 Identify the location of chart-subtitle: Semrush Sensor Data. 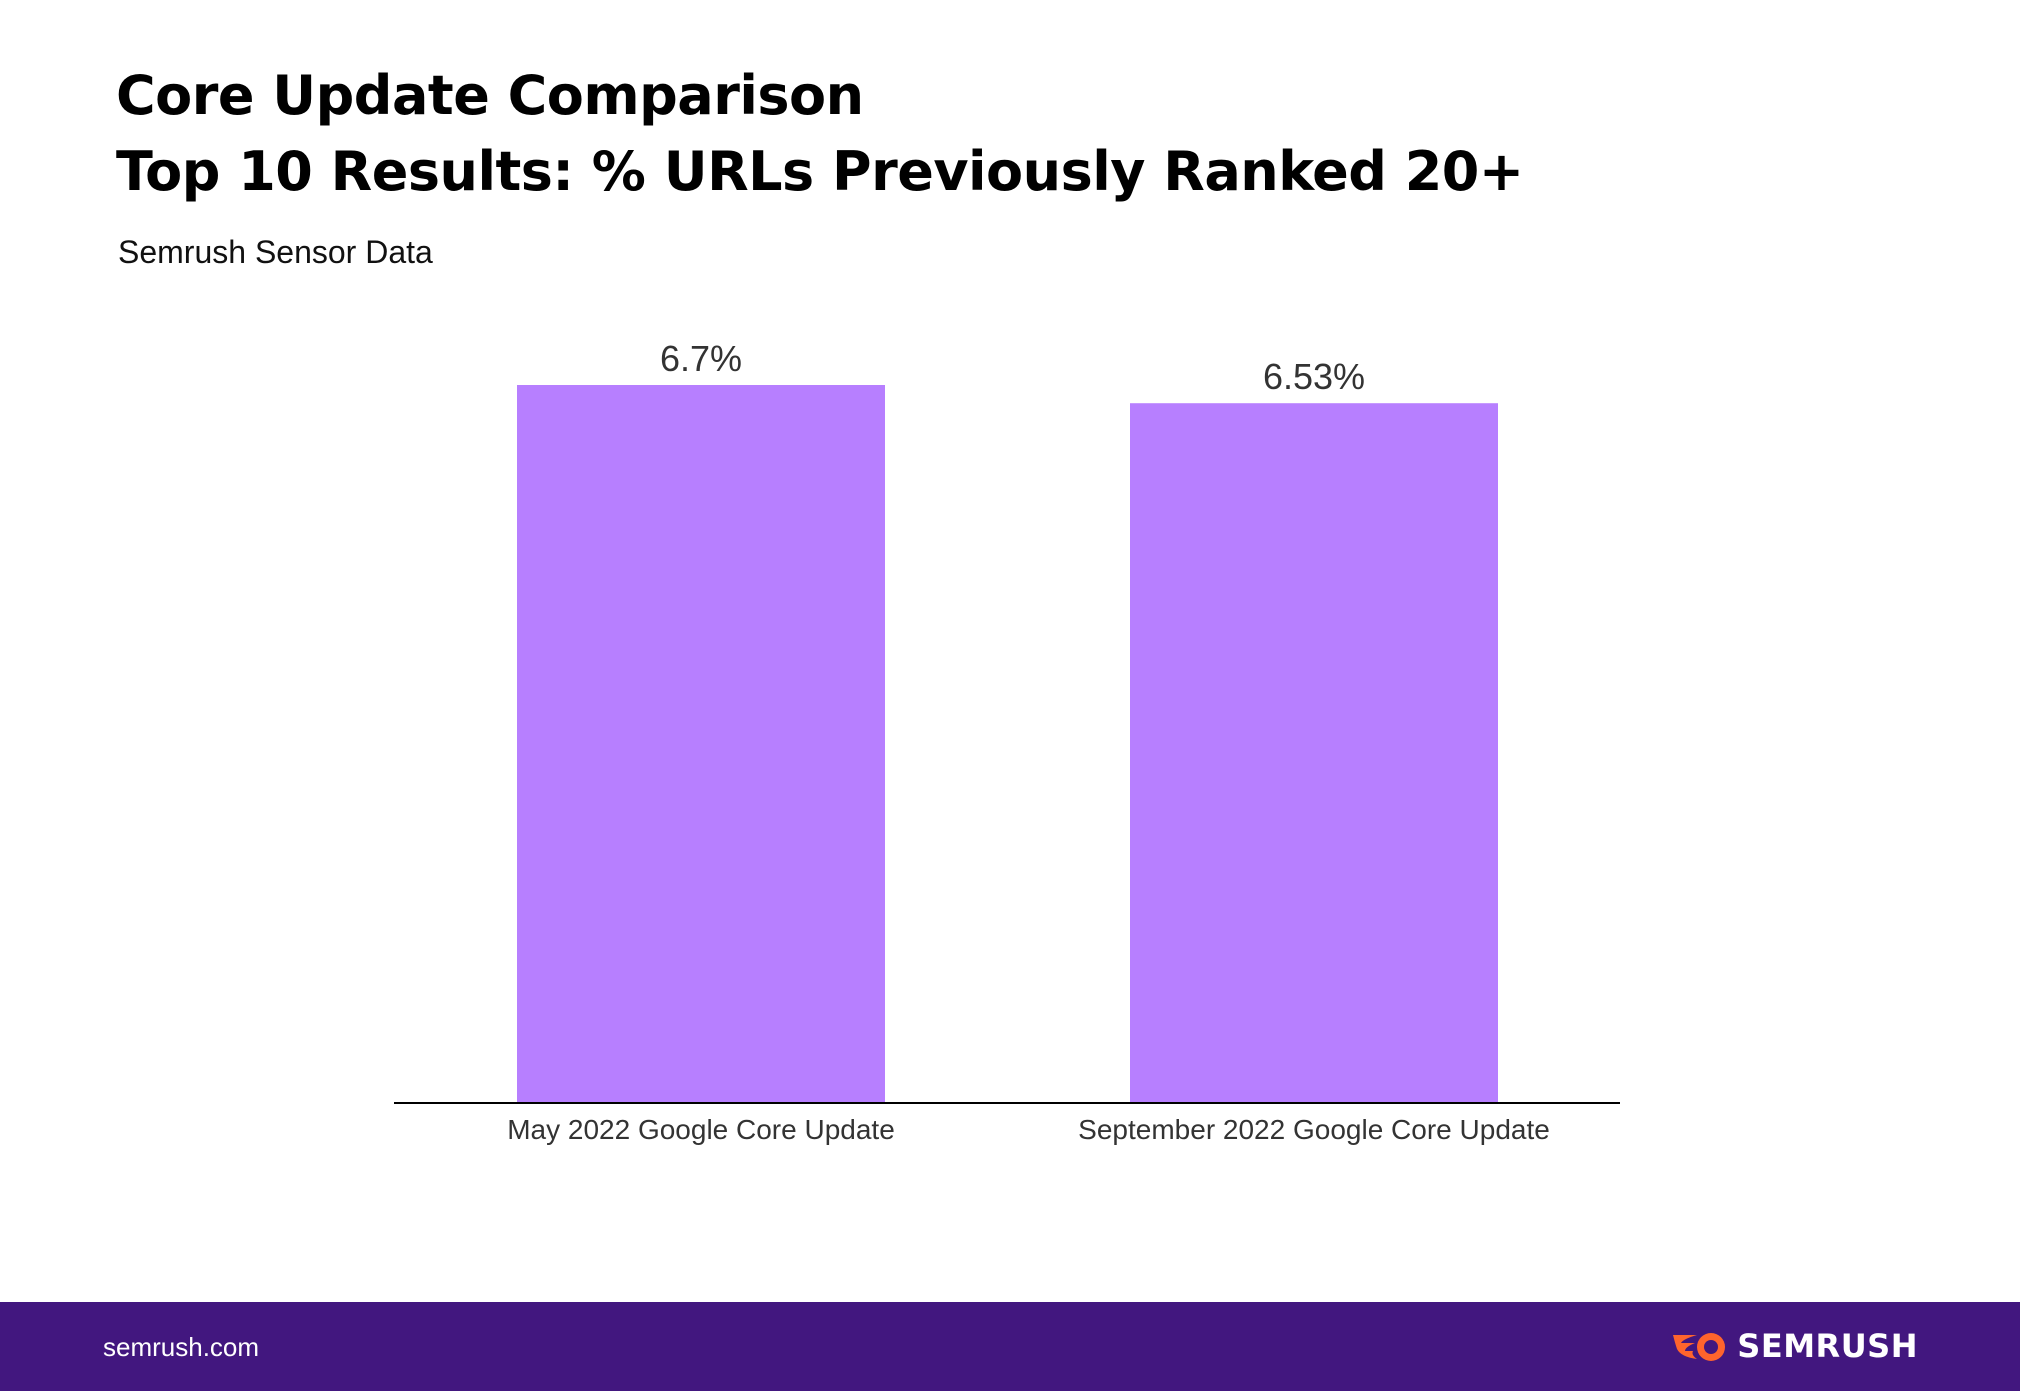
(275, 252).